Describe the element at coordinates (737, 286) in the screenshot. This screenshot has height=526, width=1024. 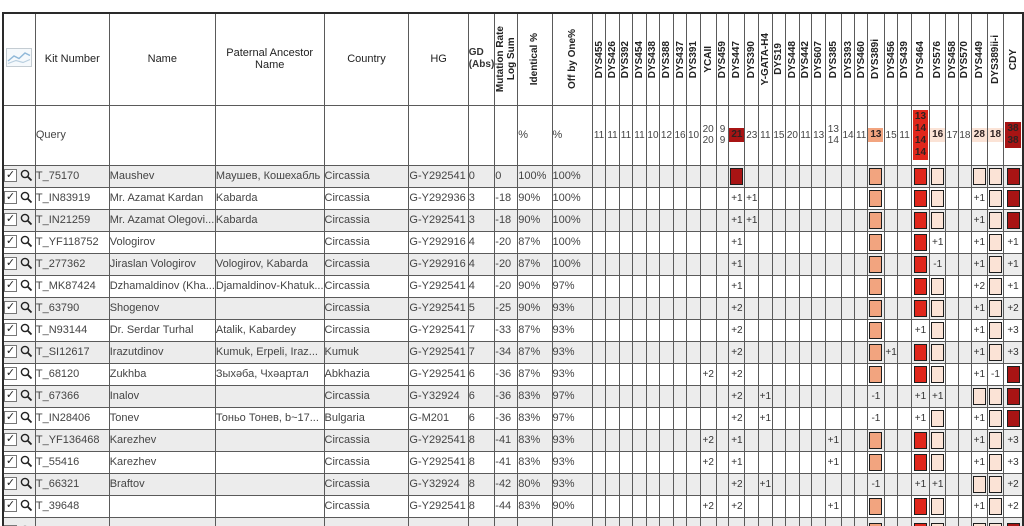
I see `marker-cell-DYS447: +1` at that location.